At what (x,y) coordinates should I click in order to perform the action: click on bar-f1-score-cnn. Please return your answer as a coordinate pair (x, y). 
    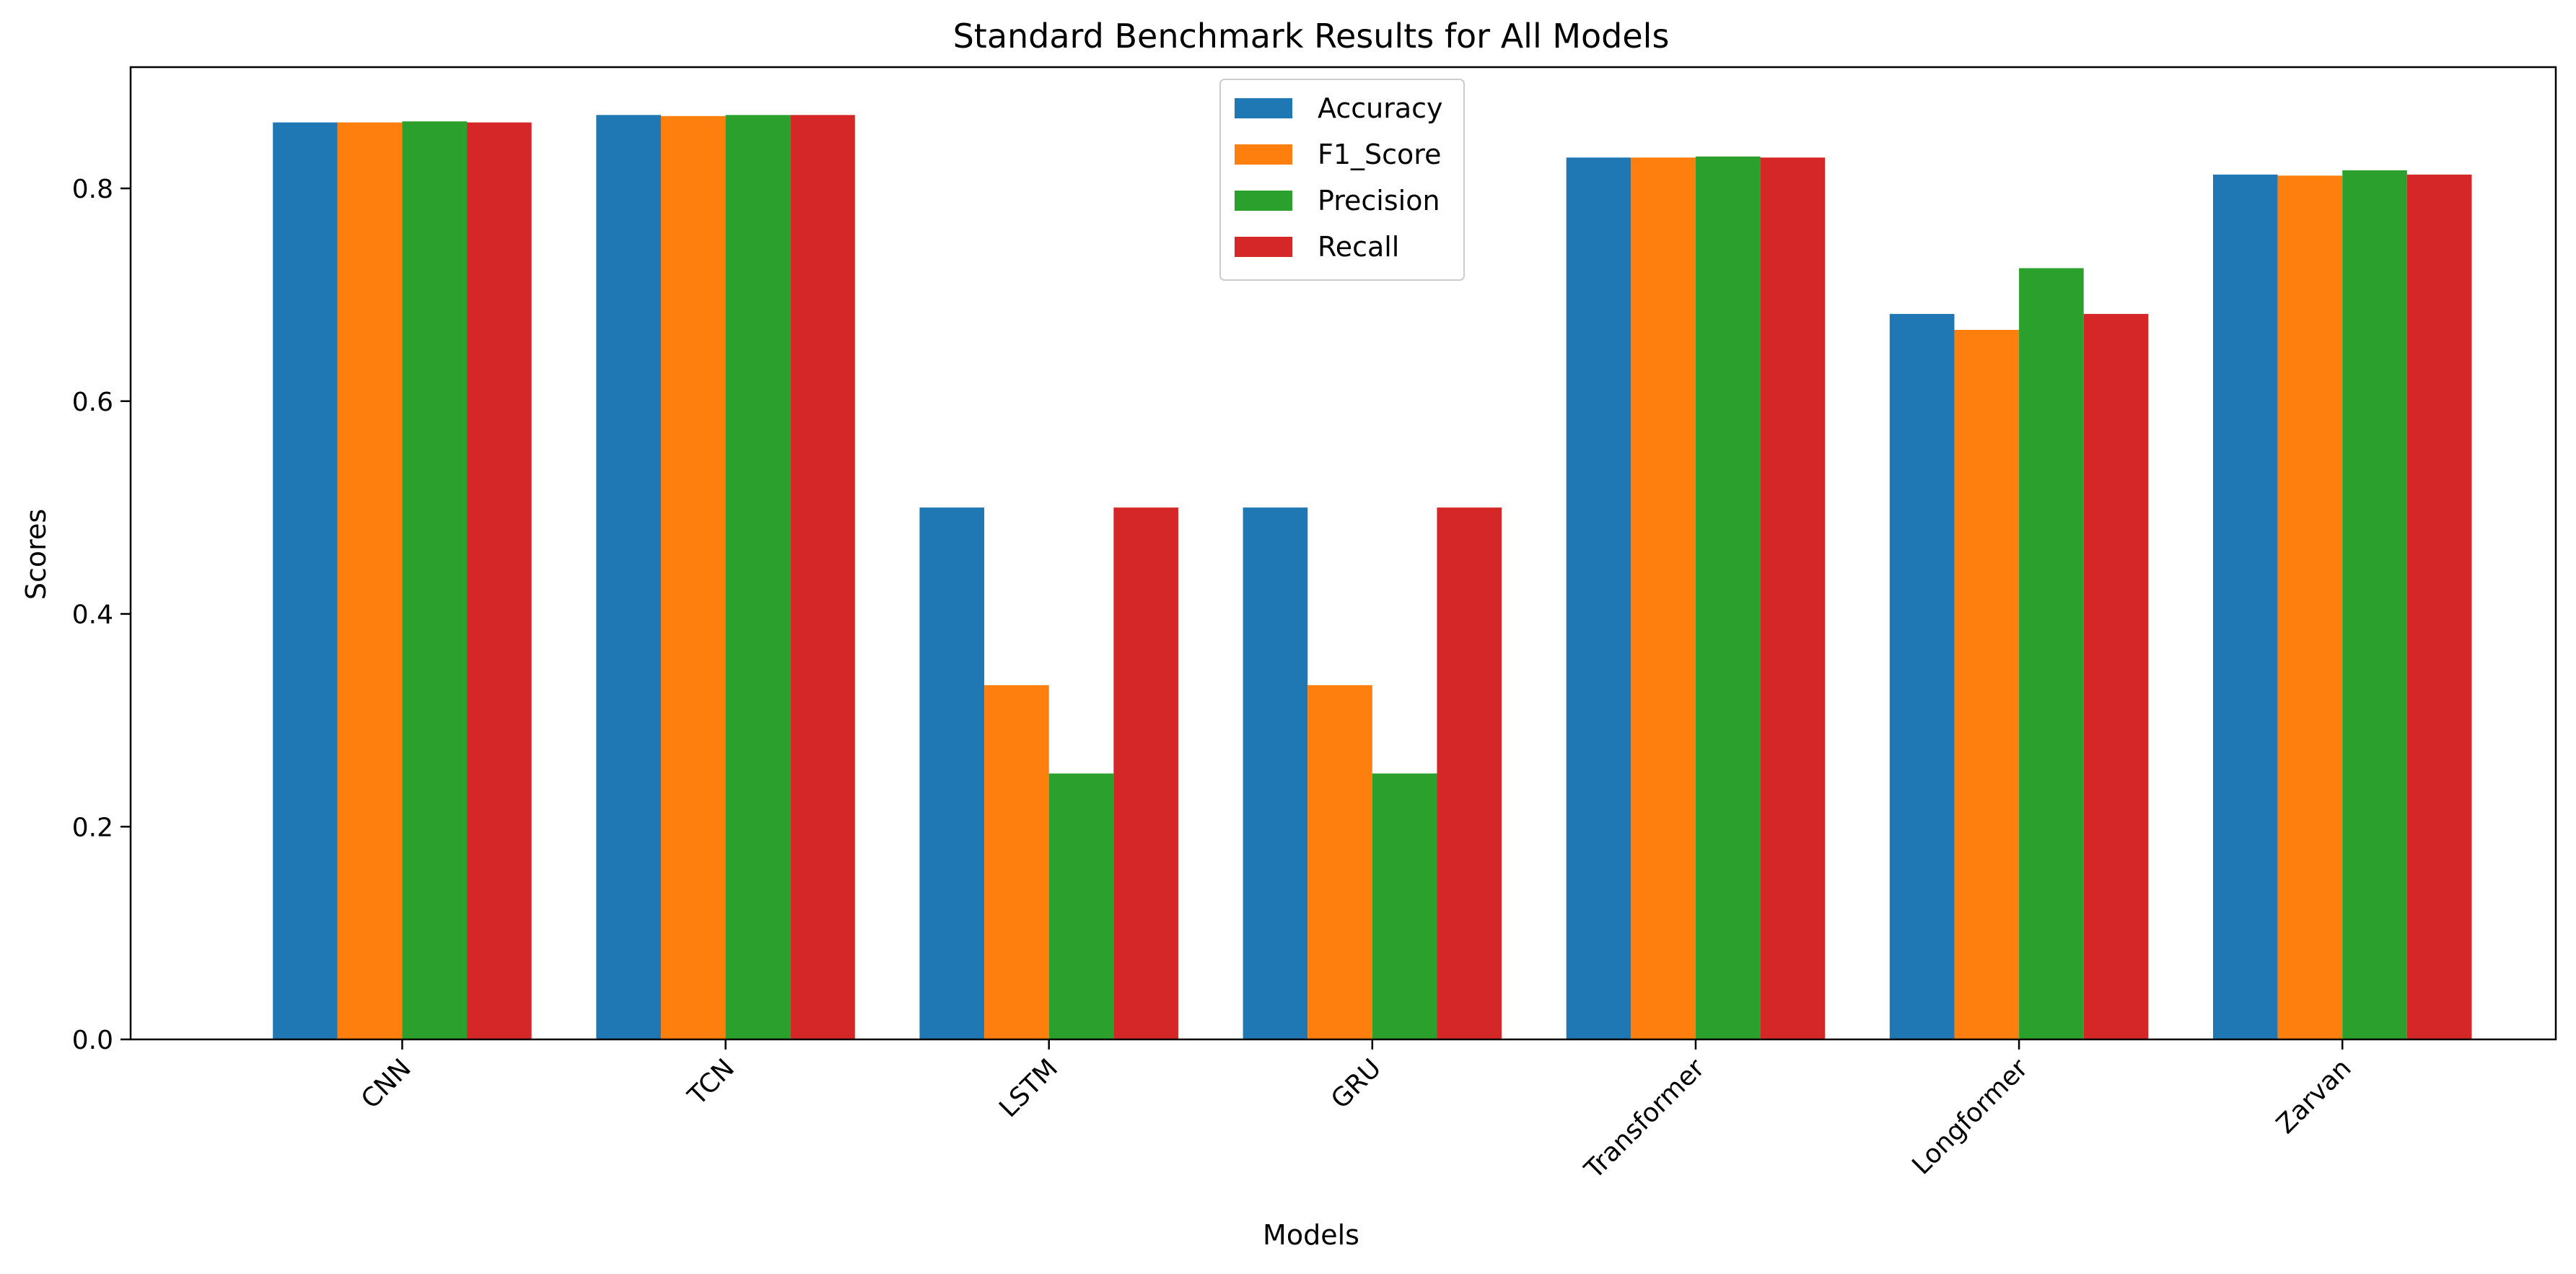
    Looking at the image, I should click on (370, 581).